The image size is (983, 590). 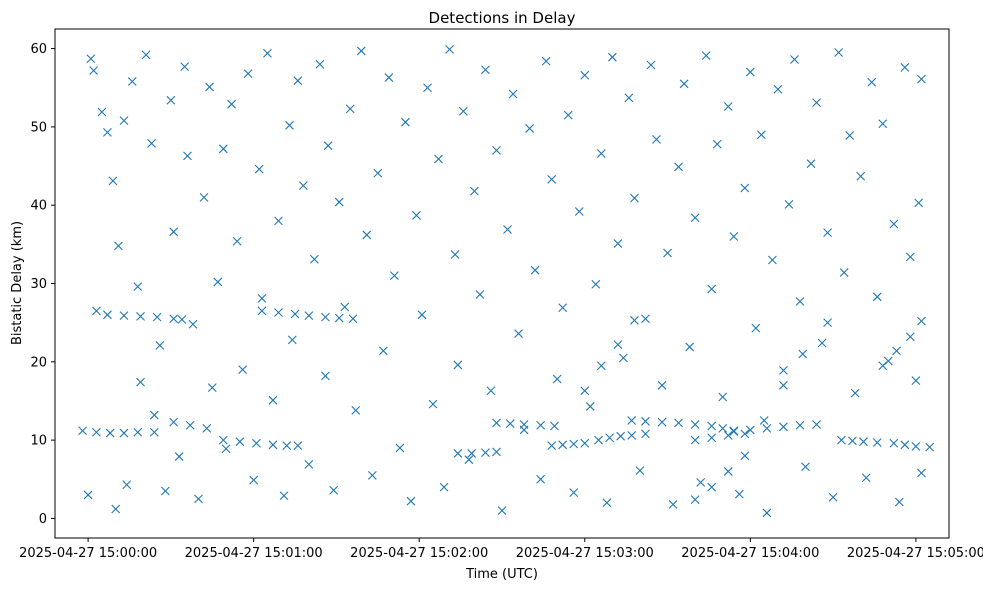 What do you see at coordinates (915, 553) in the screenshot?
I see `x-tick-label: 2025-04-27 15:05:00` at bounding box center [915, 553].